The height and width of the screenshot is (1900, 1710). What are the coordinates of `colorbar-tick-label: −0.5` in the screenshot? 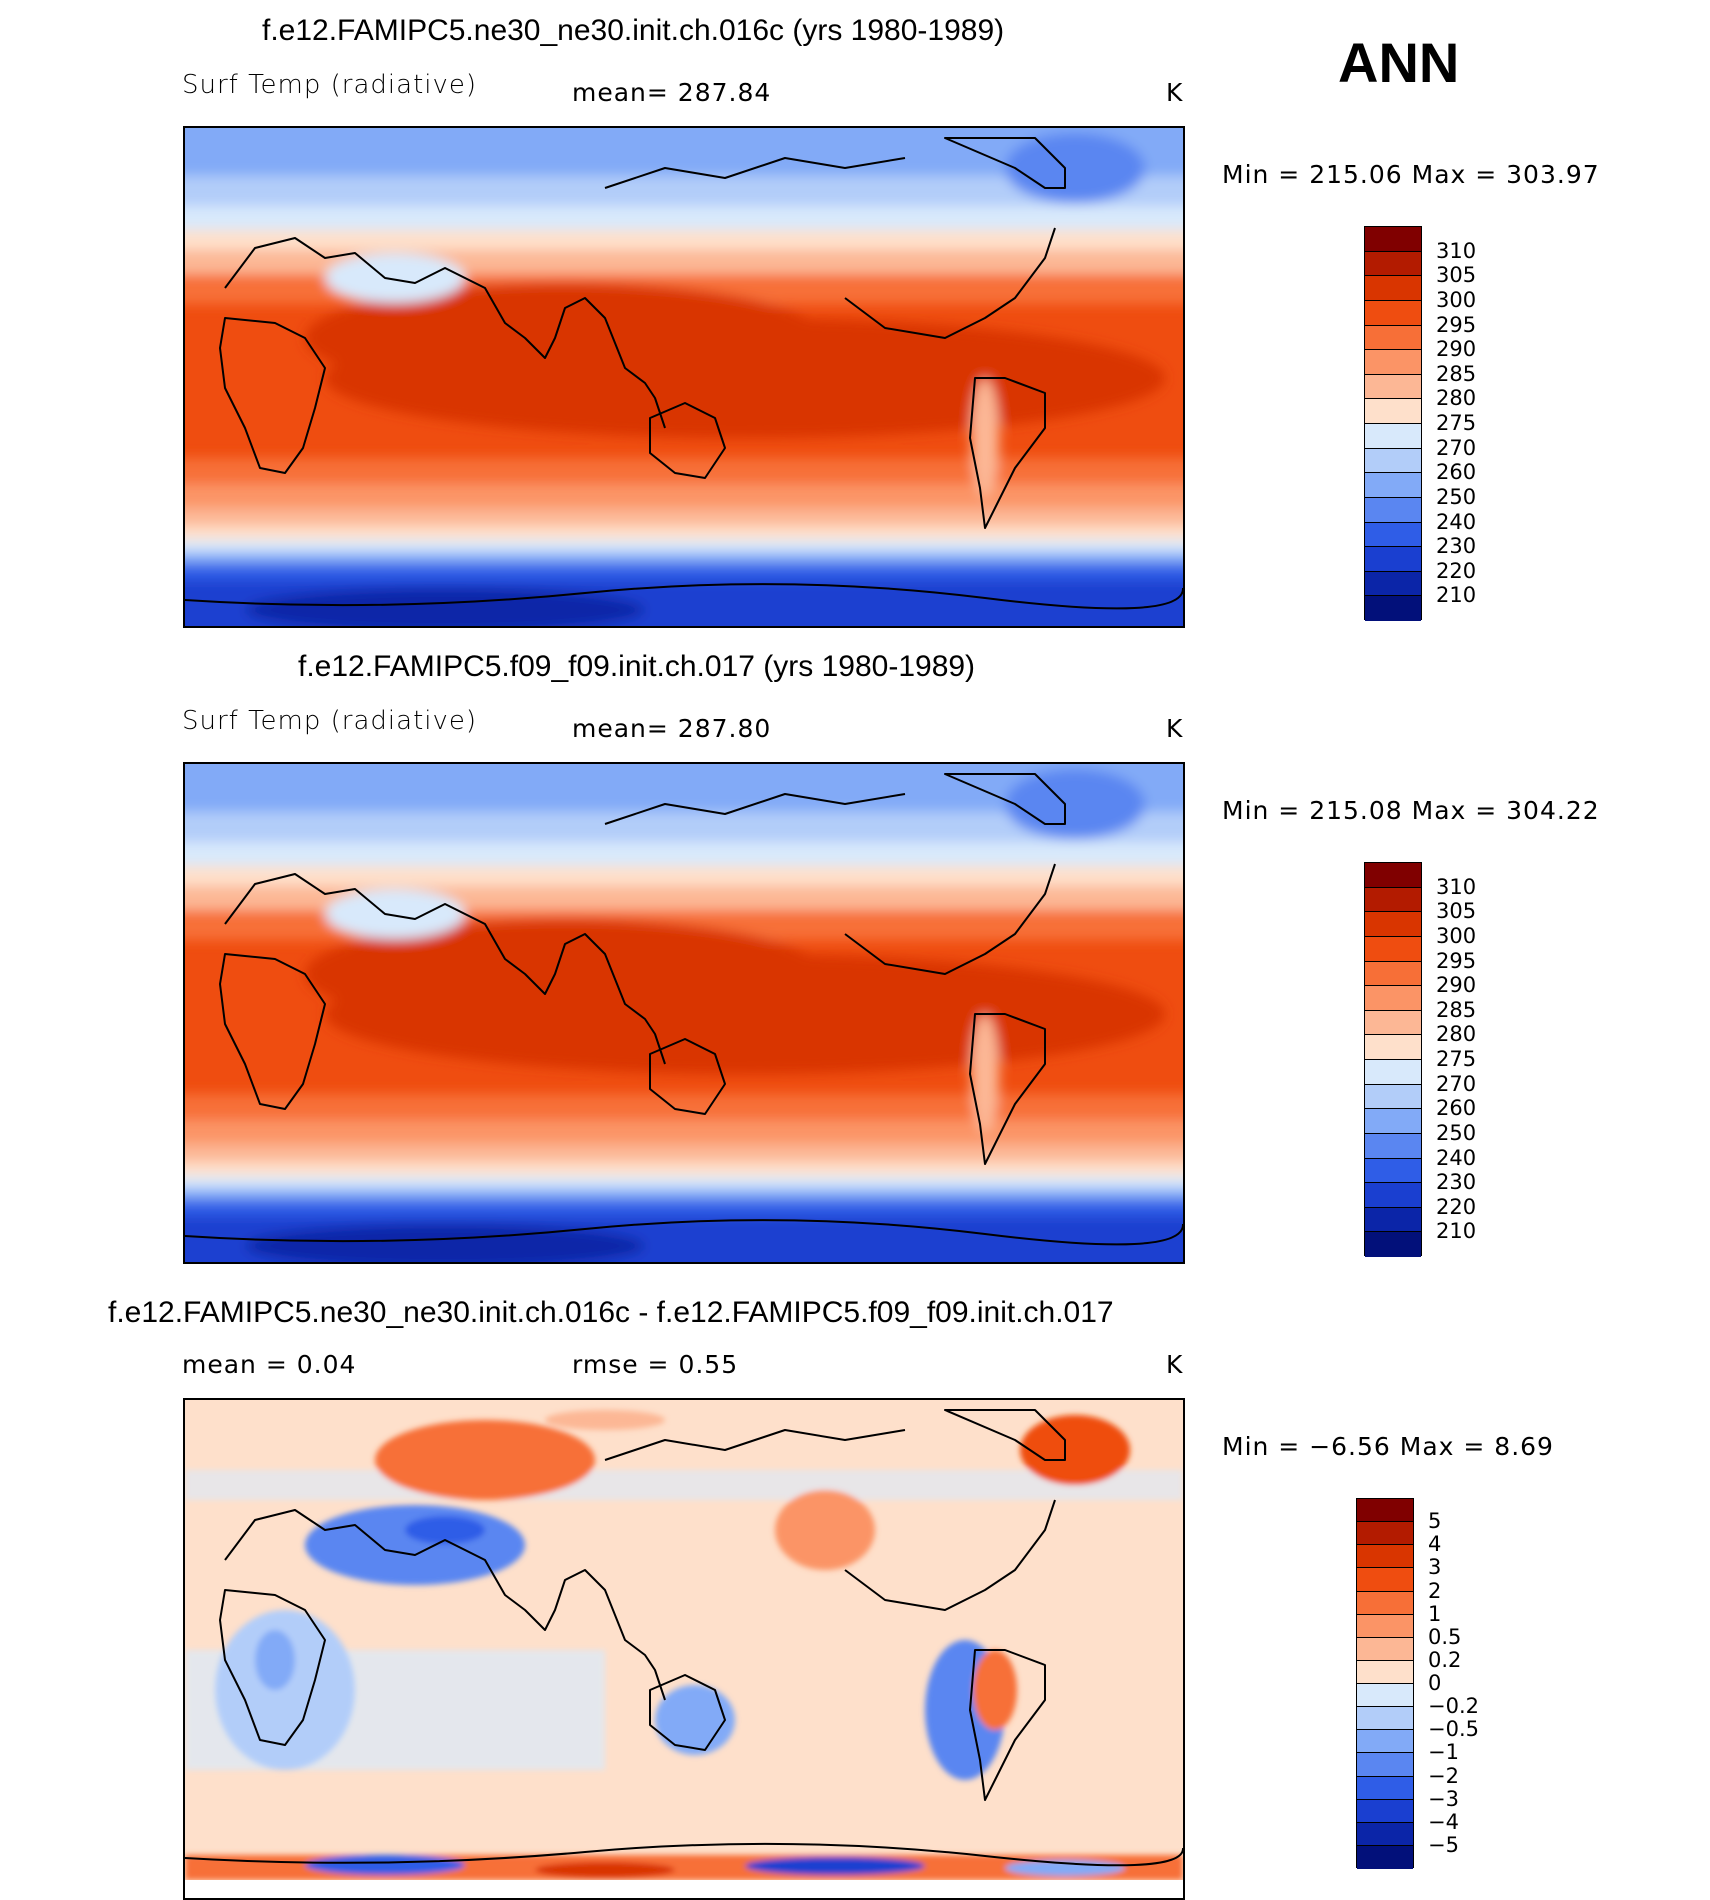 It's located at (1453, 1729).